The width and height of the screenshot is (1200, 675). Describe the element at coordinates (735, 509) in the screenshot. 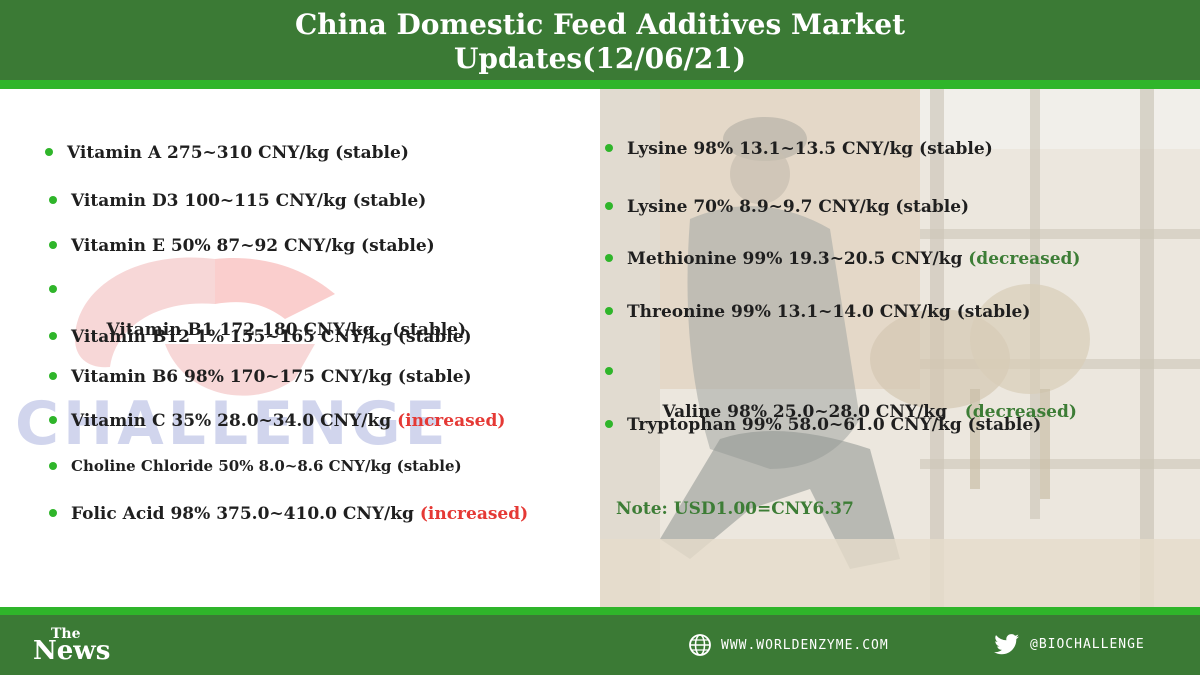

I see `exchange-rate-note: Note: USD1.00=CNY6.37` at that location.